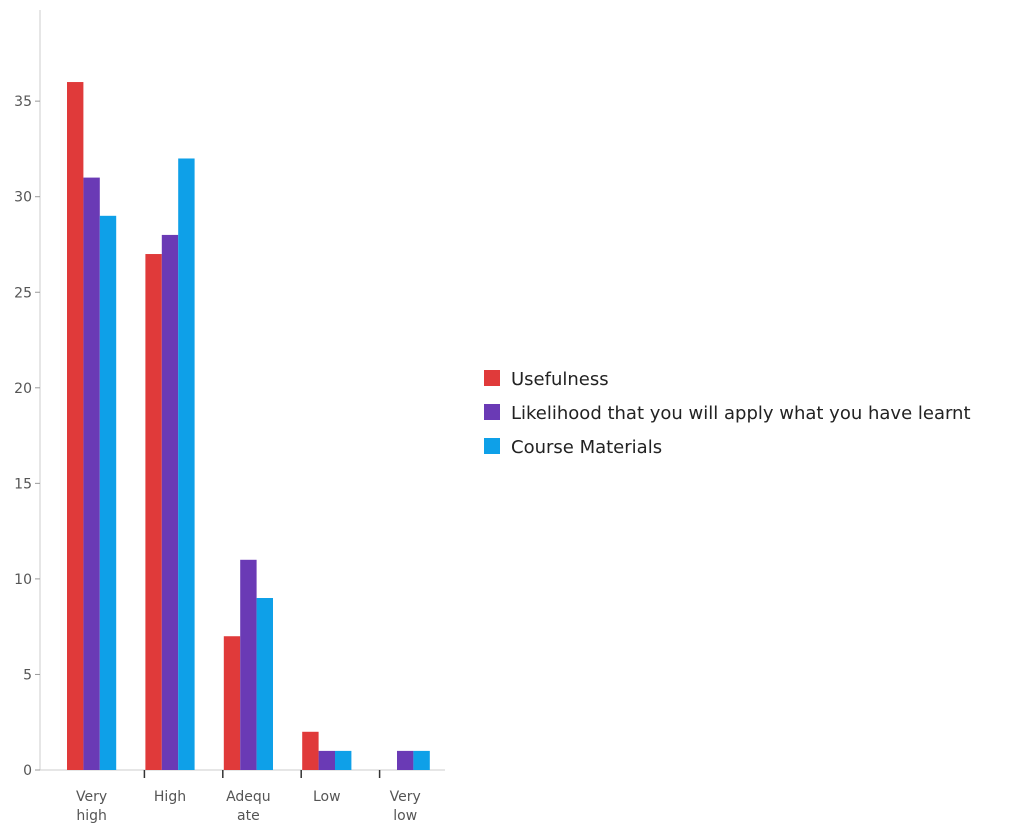  I want to click on legend-label: Usefulness, so click(560, 379).